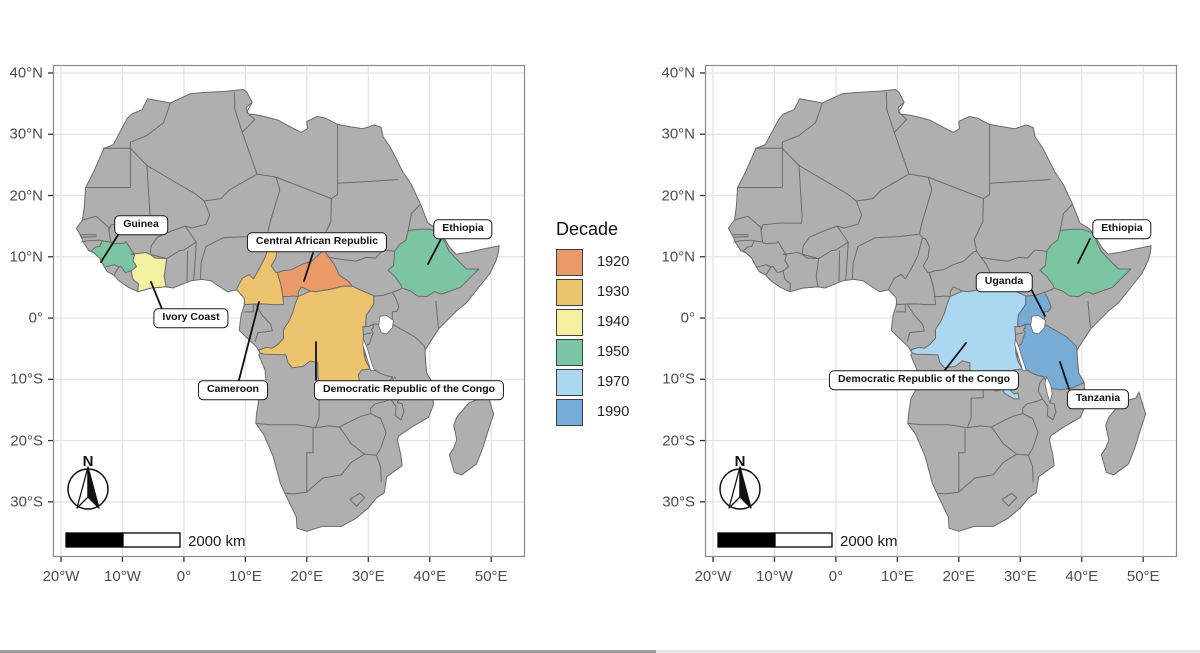 This screenshot has height=653, width=1200. What do you see at coordinates (740, 461) in the screenshot?
I see `north-label: N` at bounding box center [740, 461].